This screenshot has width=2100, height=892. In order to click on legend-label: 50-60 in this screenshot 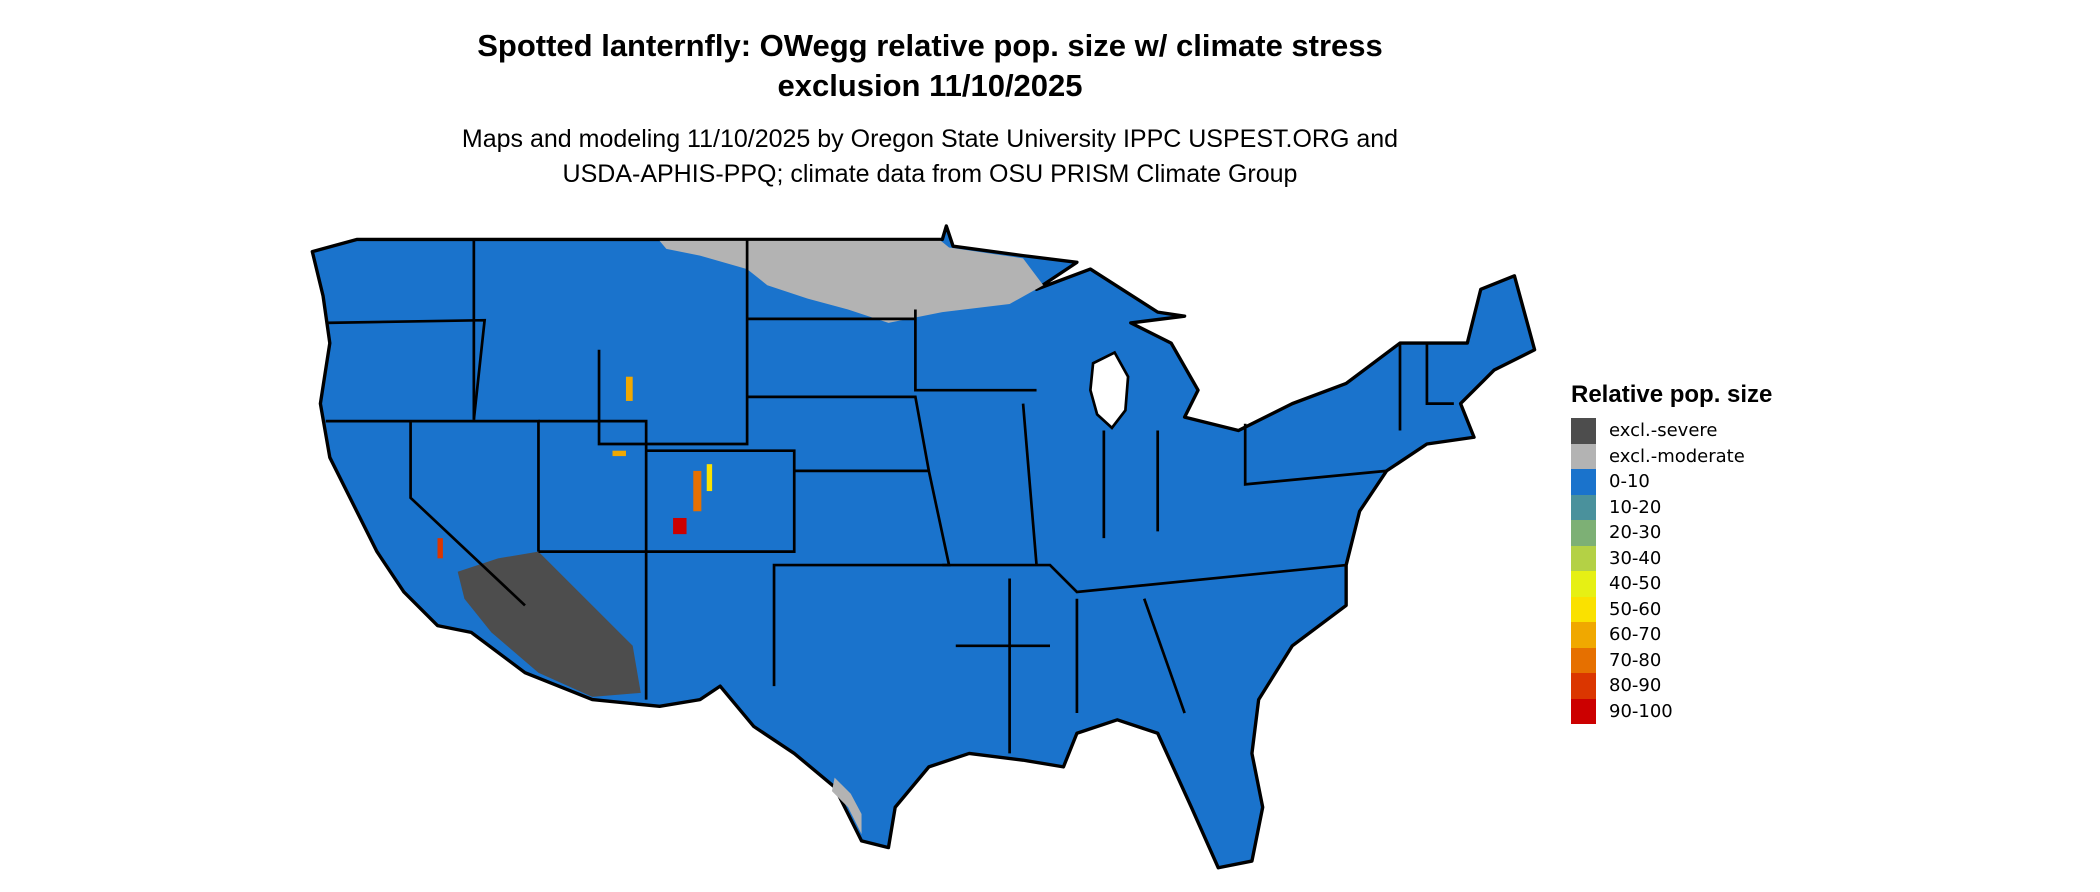, I will do `click(1635, 609)`.